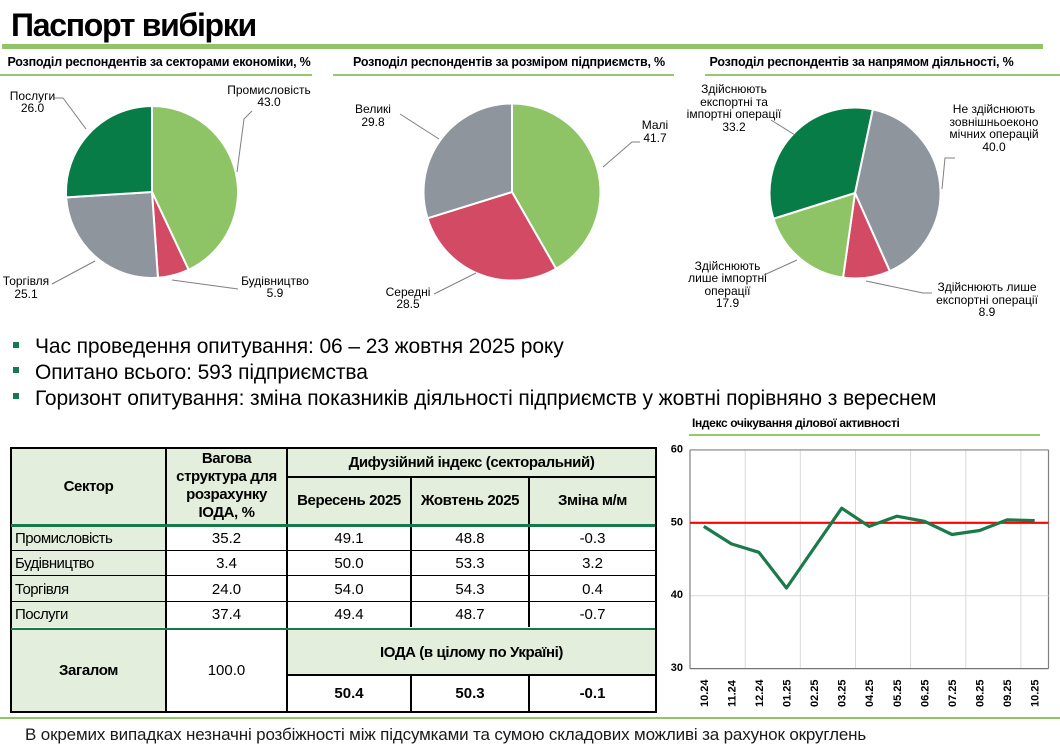  I want to click on svg-text: 08.25, so click(981, 693).